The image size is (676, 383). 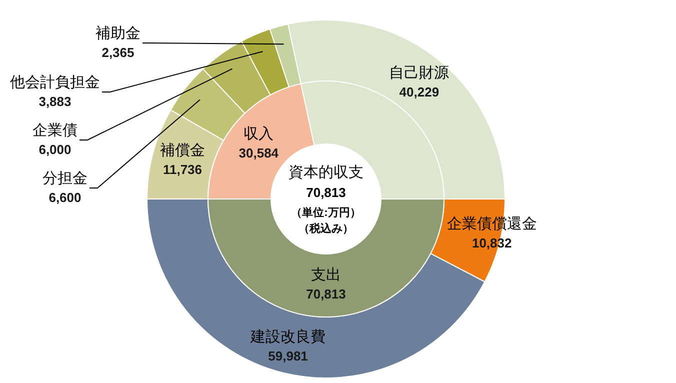 I want to click on data-label: 11,736, so click(x=182, y=169).